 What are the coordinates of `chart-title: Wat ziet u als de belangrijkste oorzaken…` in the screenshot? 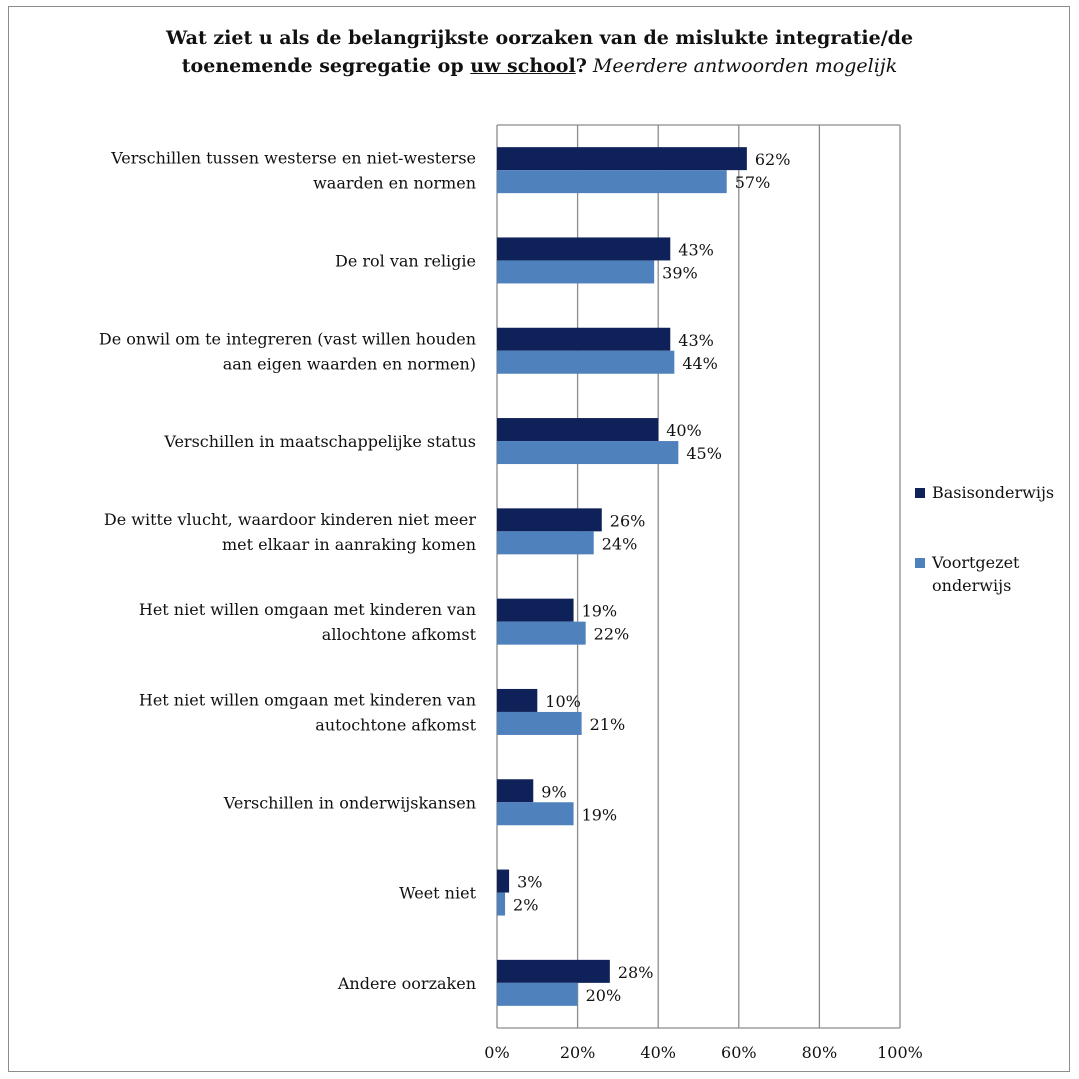 It's located at (539, 52).